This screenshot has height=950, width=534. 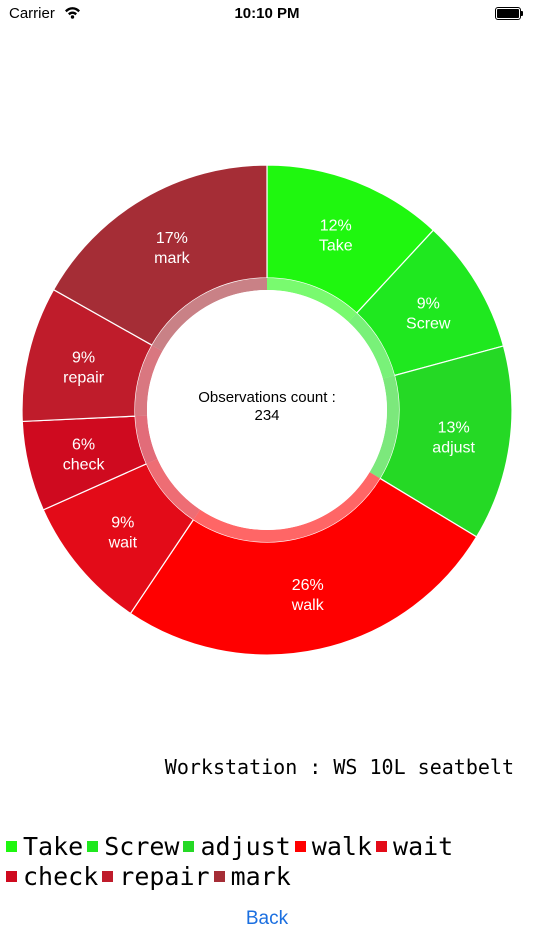 What do you see at coordinates (267, 397) in the screenshot?
I see `center-title: Observations count :` at bounding box center [267, 397].